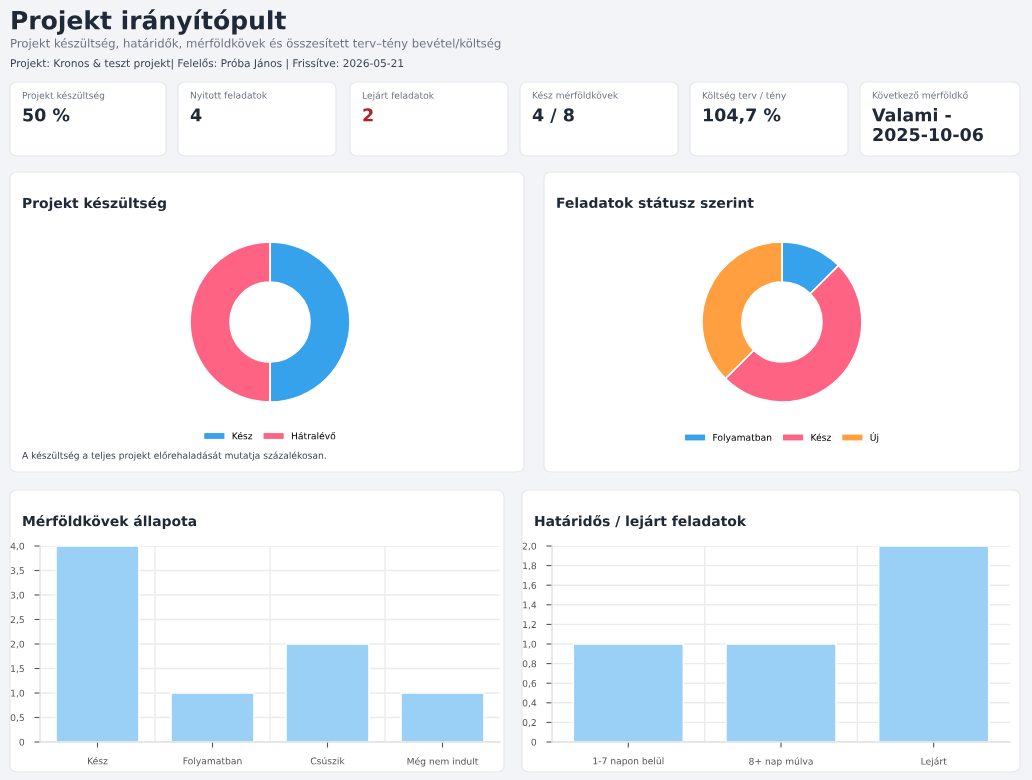 The image size is (1032, 780). What do you see at coordinates (927, 125) in the screenshot?
I see `text: Valami - 2025-10-06` at bounding box center [927, 125].